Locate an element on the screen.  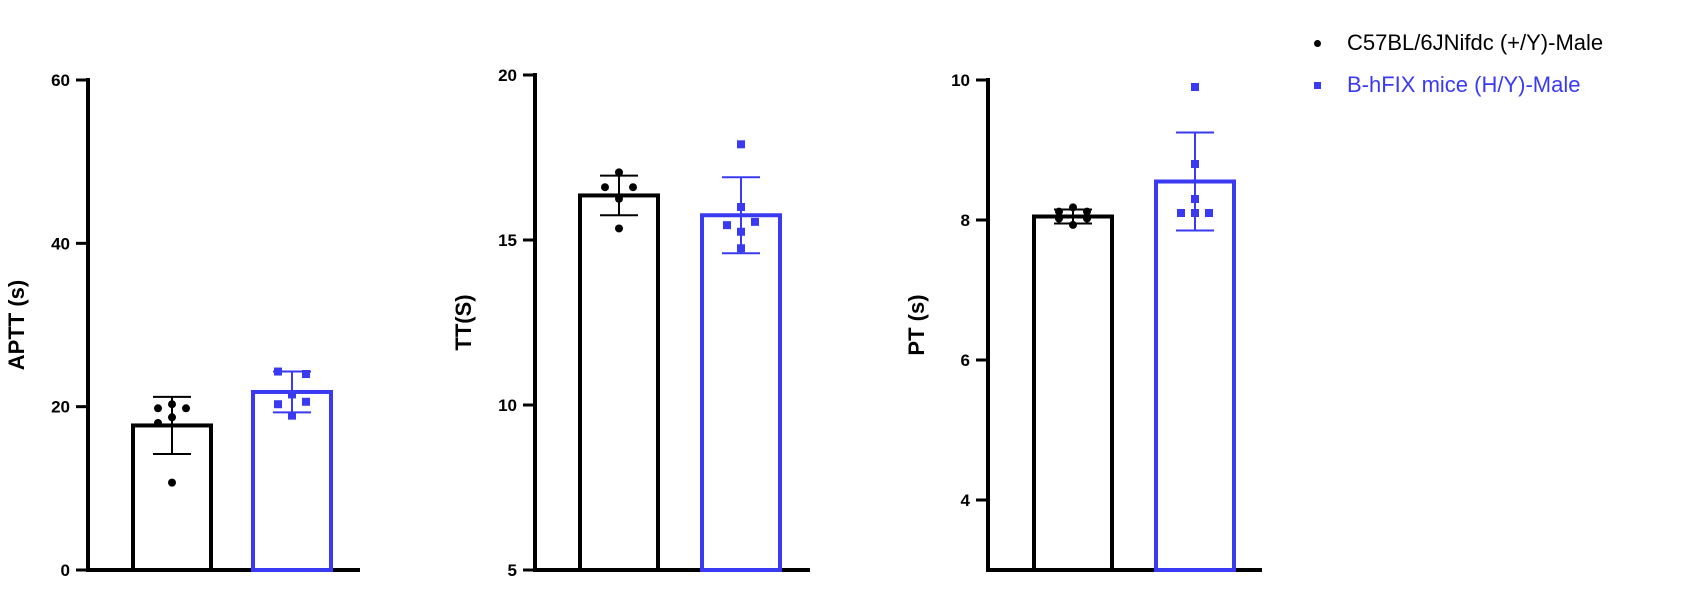
y-tick-label: 0 is located at coordinates (65, 570).